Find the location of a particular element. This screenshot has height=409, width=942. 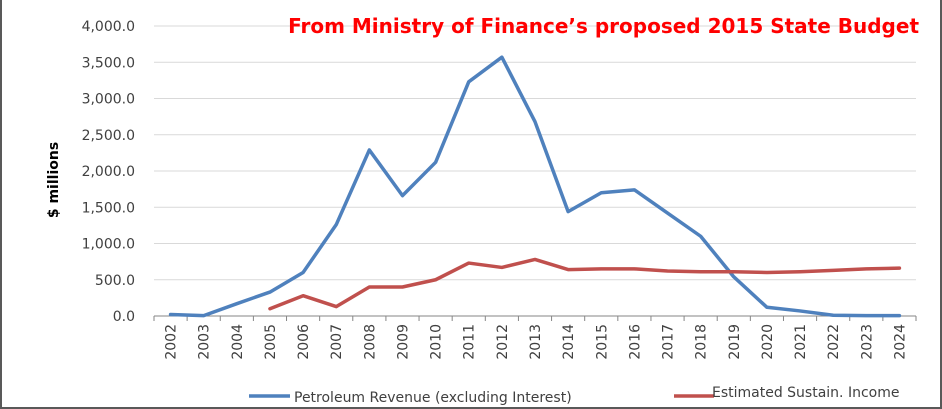

x-tick-label: 2011 is located at coordinates (470, 342).